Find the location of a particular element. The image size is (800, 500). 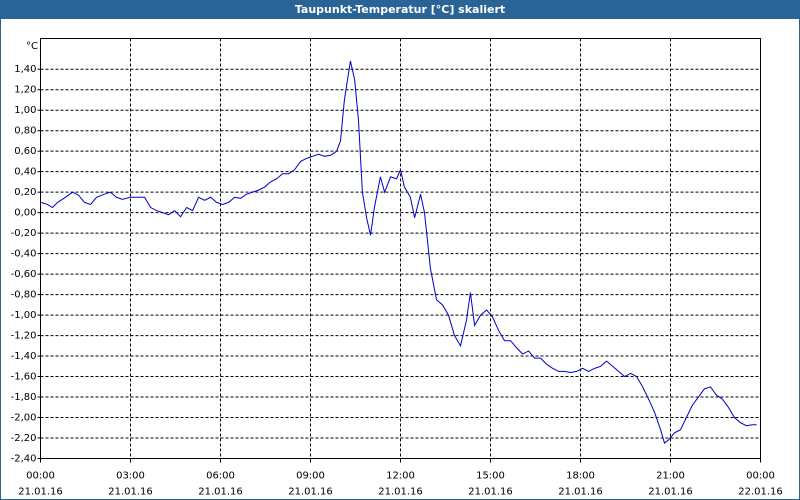

y-axis-label: °C is located at coordinates (32, 46).